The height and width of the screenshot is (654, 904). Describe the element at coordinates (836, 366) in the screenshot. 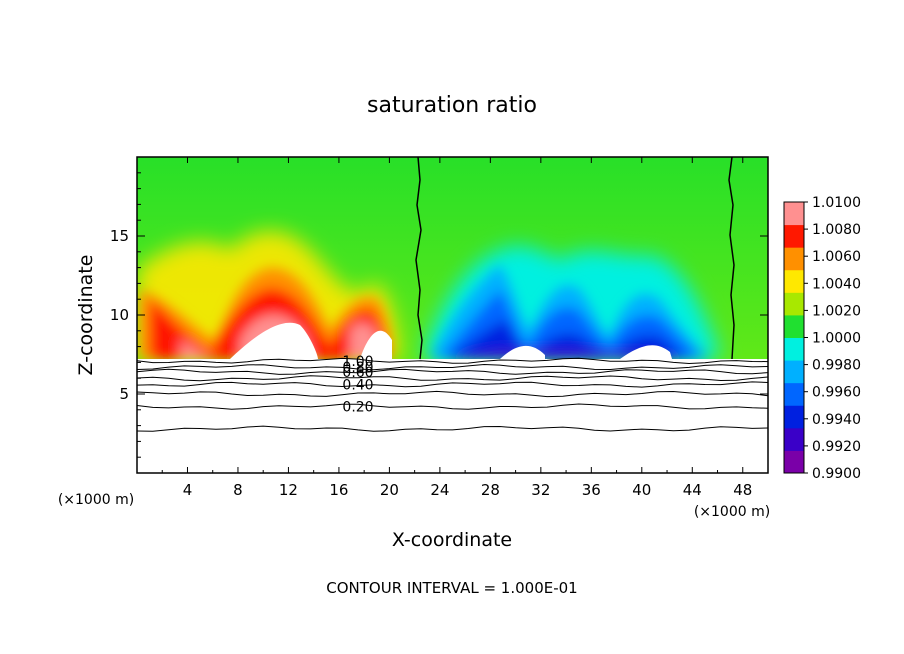

I see `colorbar-label: 0.9980` at that location.